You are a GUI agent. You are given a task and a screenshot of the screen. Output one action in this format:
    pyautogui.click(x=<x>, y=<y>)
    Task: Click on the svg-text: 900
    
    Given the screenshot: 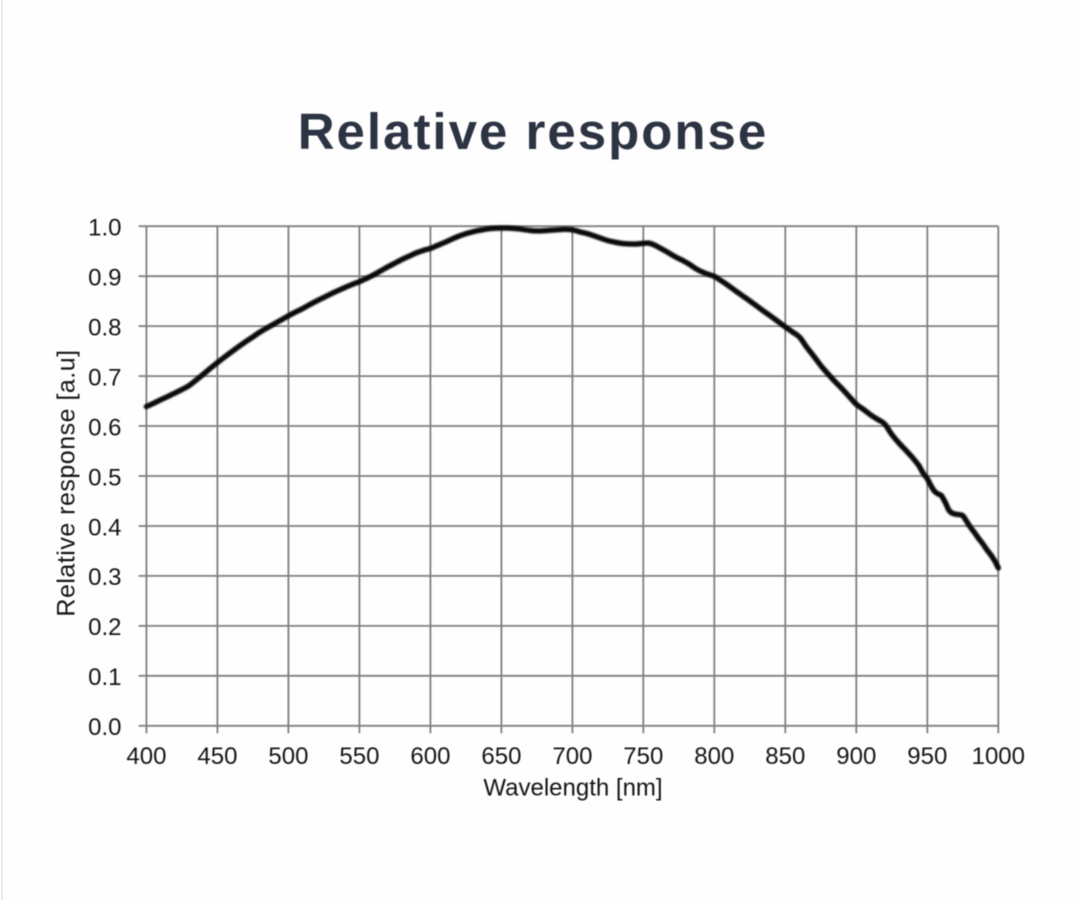 What is the action you would take?
    pyautogui.click(x=856, y=756)
    